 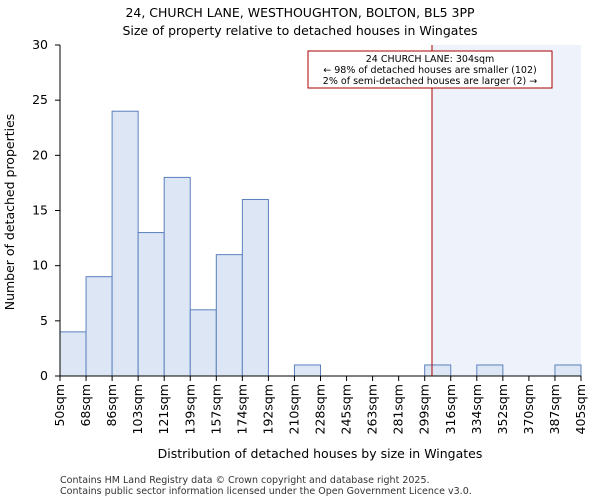 I want to click on x-tick-label: 352sqm, so click(x=502, y=409).